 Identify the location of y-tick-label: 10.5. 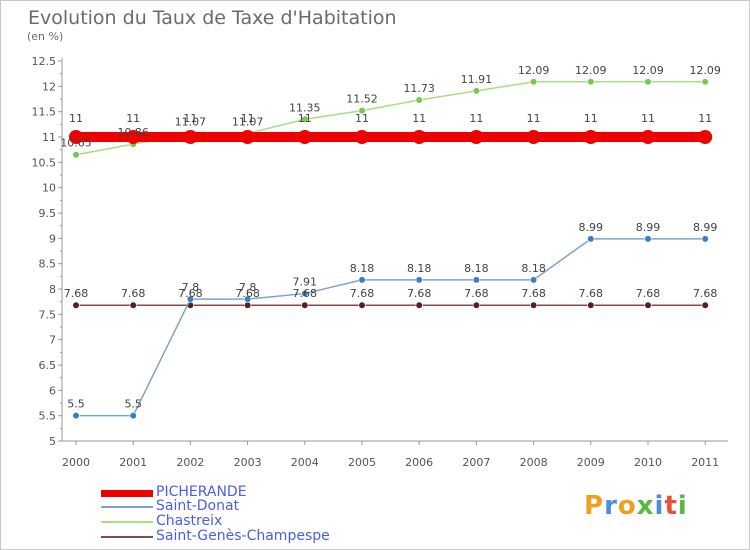
(44, 162).